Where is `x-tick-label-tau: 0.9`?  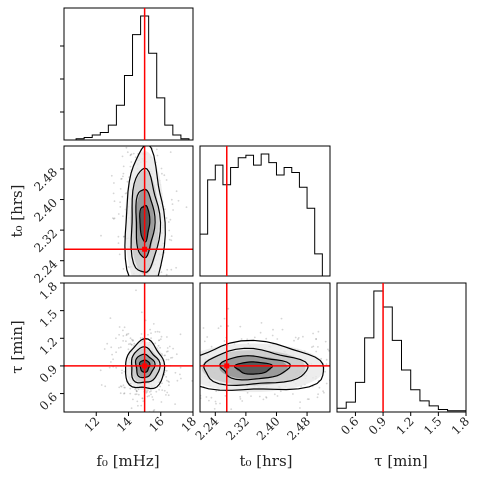
x-tick-label-tau: 0.9 is located at coordinates (377, 425).